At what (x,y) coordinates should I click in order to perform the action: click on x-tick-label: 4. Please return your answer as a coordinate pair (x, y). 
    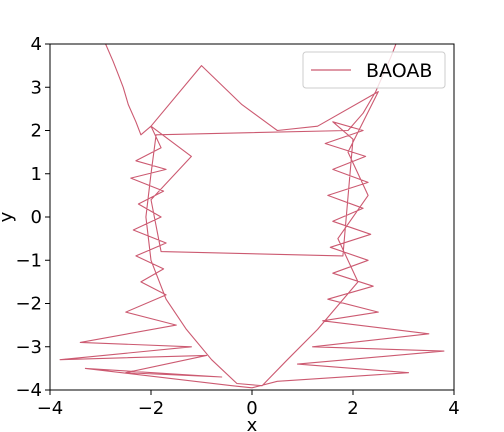
    Looking at the image, I should click on (453, 408).